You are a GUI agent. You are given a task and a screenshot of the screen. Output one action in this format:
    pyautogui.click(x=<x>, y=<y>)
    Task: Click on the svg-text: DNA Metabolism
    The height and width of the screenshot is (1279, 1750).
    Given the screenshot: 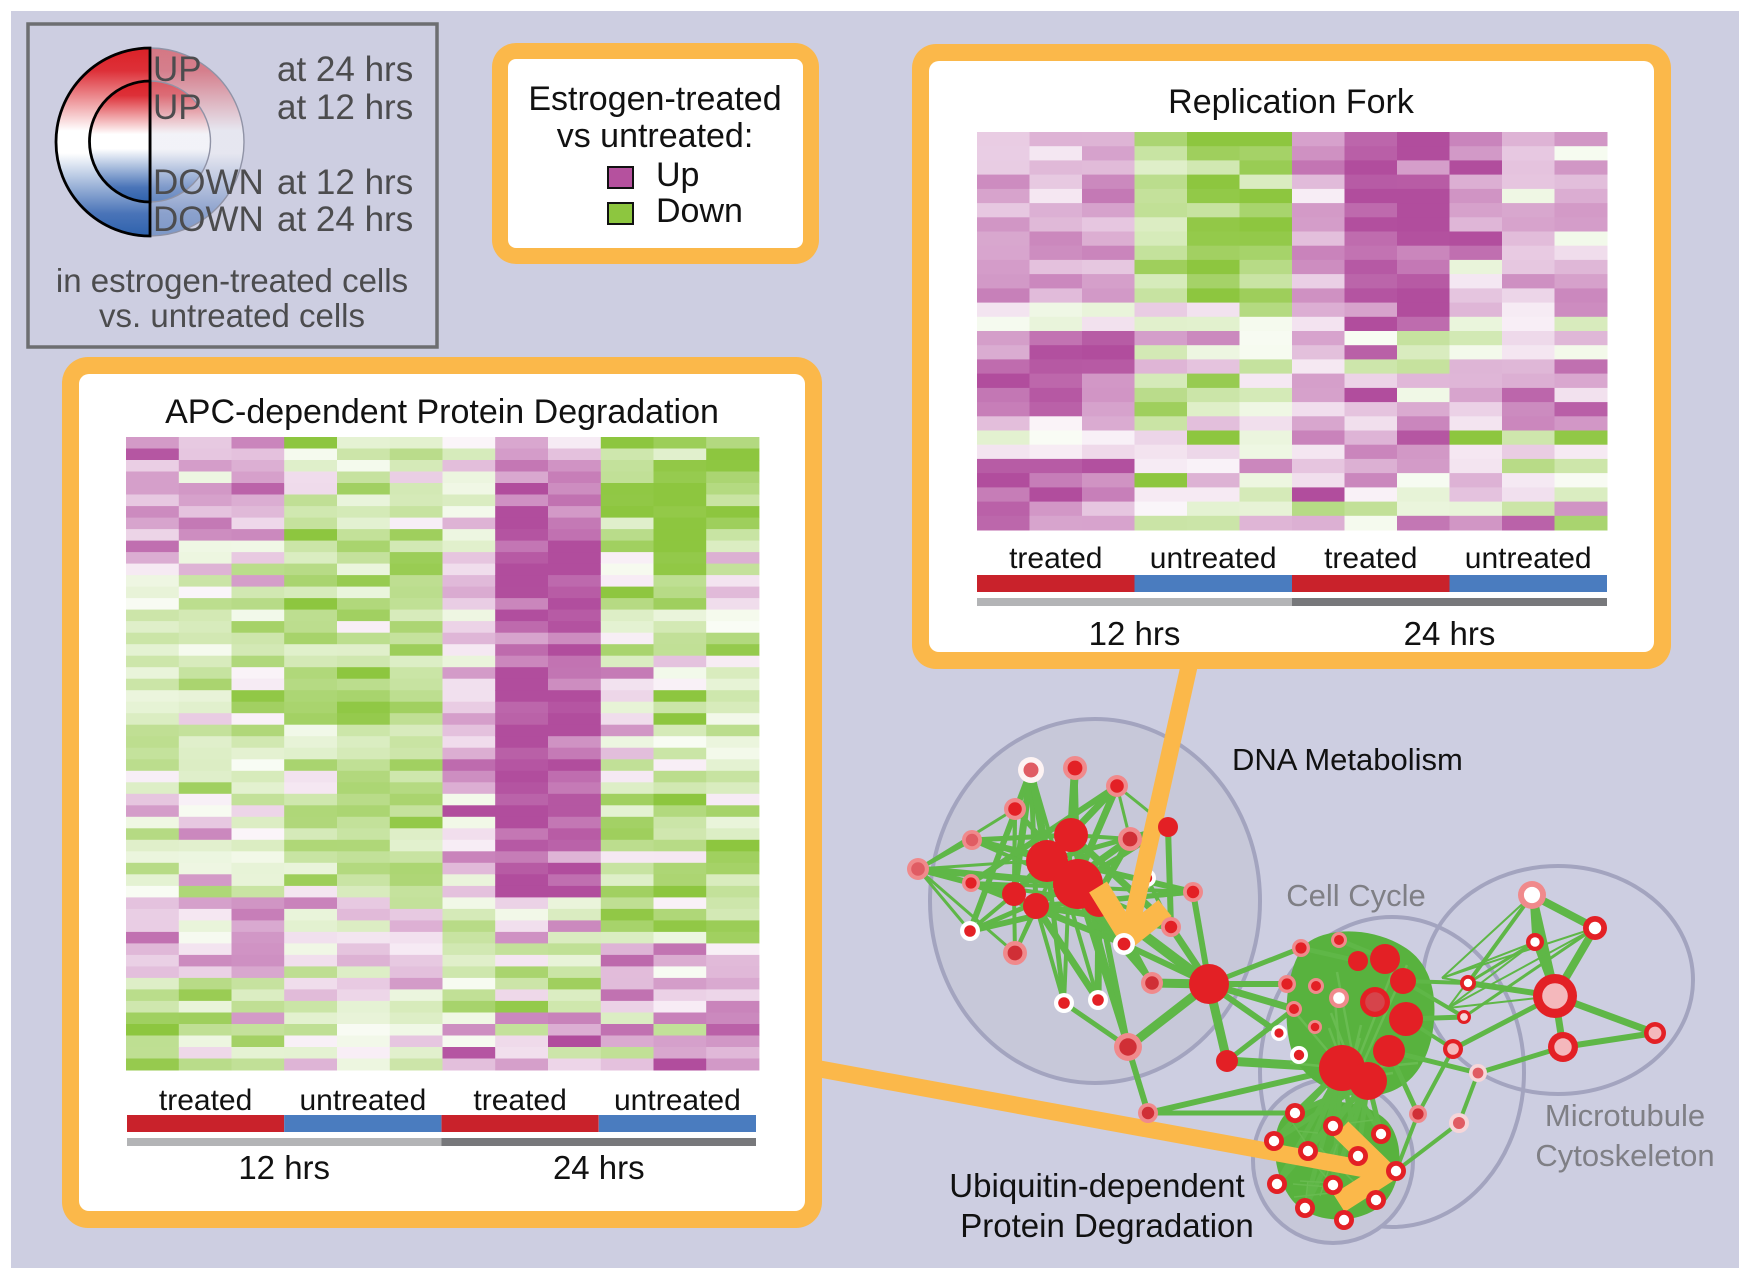 What is the action you would take?
    pyautogui.click(x=1347, y=759)
    